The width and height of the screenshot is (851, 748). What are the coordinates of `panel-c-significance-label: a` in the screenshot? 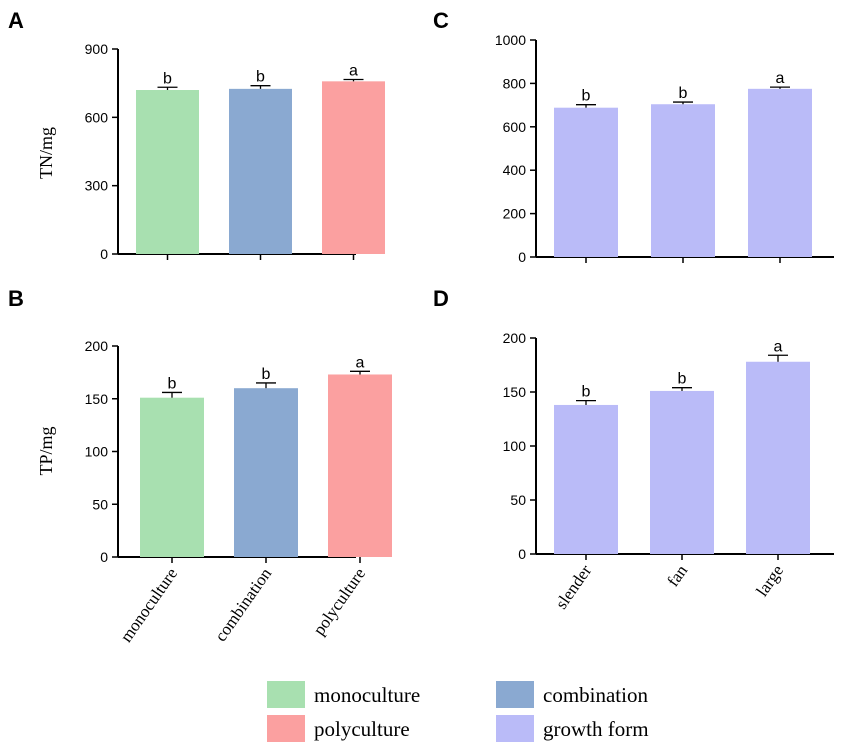 It's located at (780, 78).